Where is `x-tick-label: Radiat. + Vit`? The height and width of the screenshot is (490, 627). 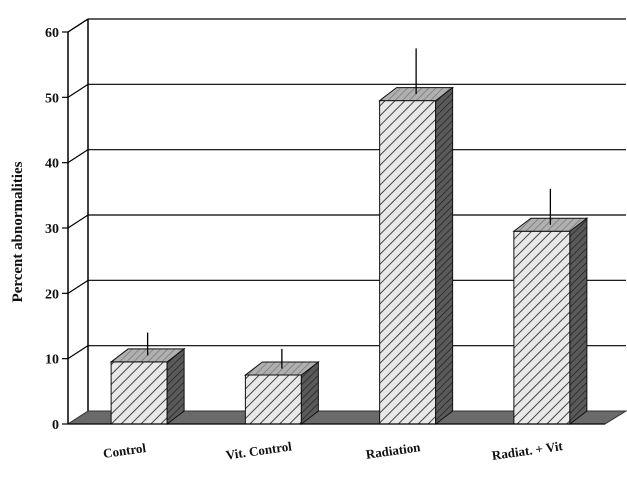
x-tick-label: Radiat. + Vit is located at coordinates (527, 450).